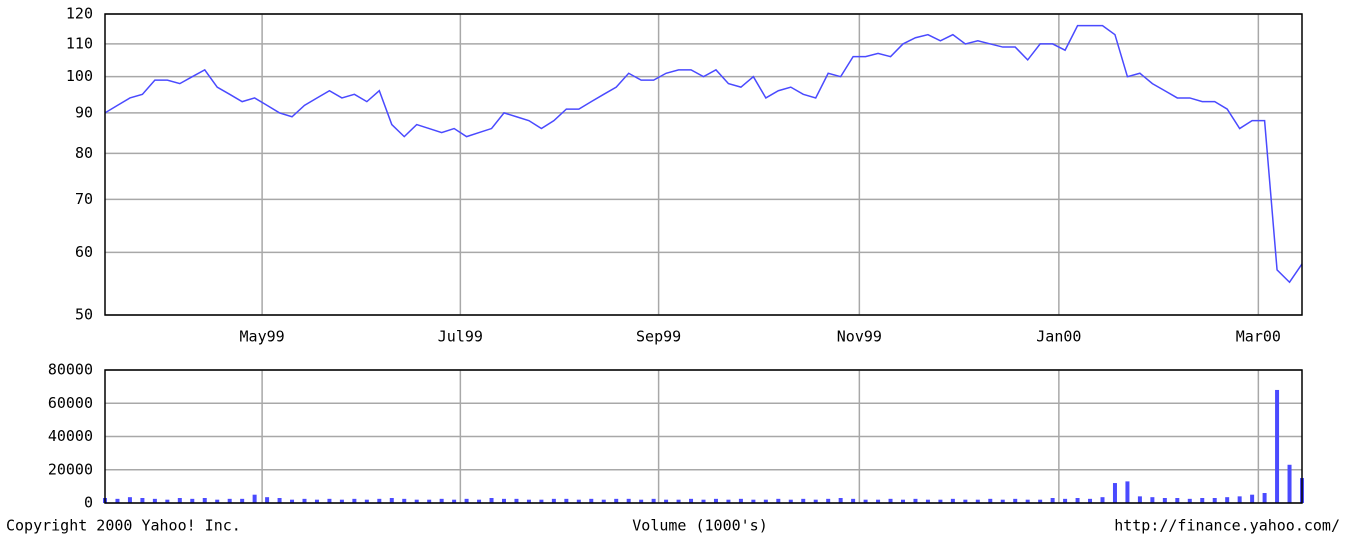  I want to click on y-tick-label: 60, so click(84, 252).